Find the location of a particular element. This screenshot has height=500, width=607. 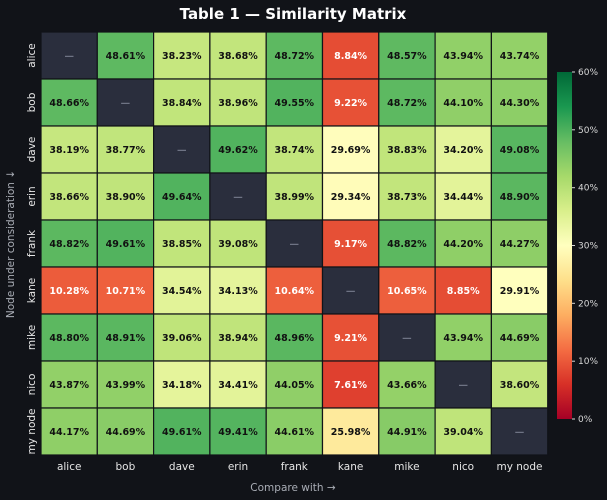

x-tick-label: erin is located at coordinates (238, 467).